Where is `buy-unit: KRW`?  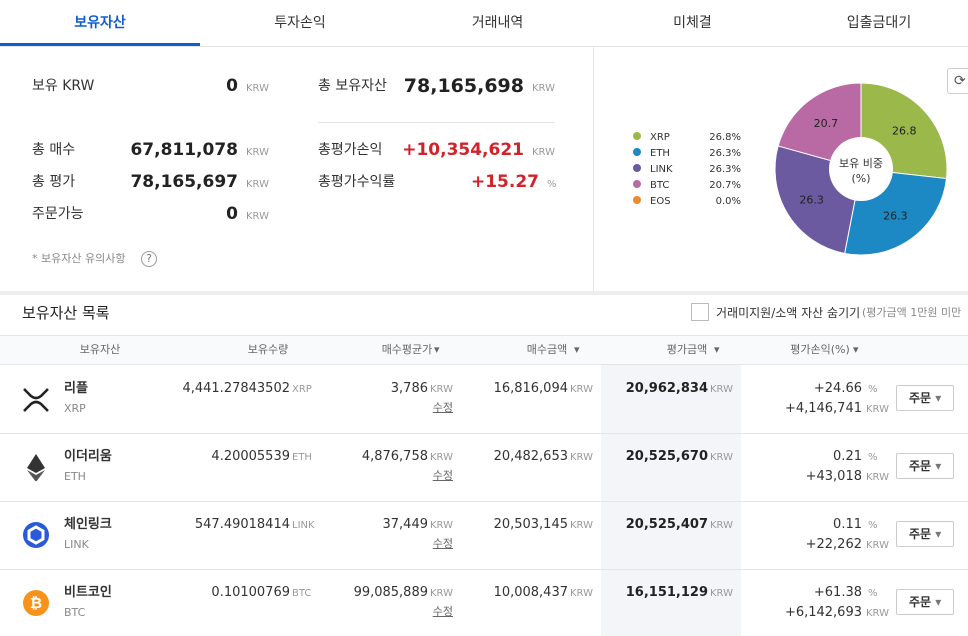 buy-unit: KRW is located at coordinates (581, 593).